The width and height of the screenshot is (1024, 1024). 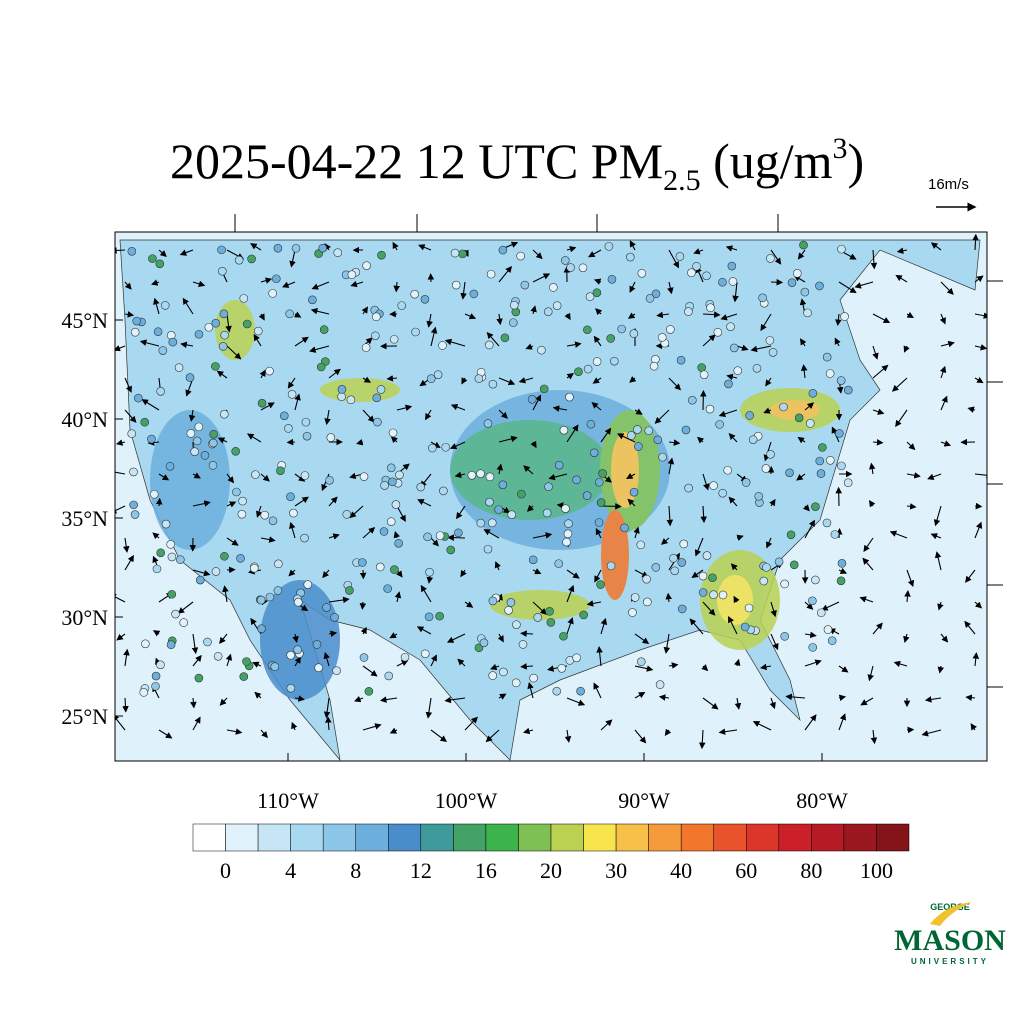 What do you see at coordinates (466, 800) in the screenshot?
I see `lon-label: 100°W` at bounding box center [466, 800].